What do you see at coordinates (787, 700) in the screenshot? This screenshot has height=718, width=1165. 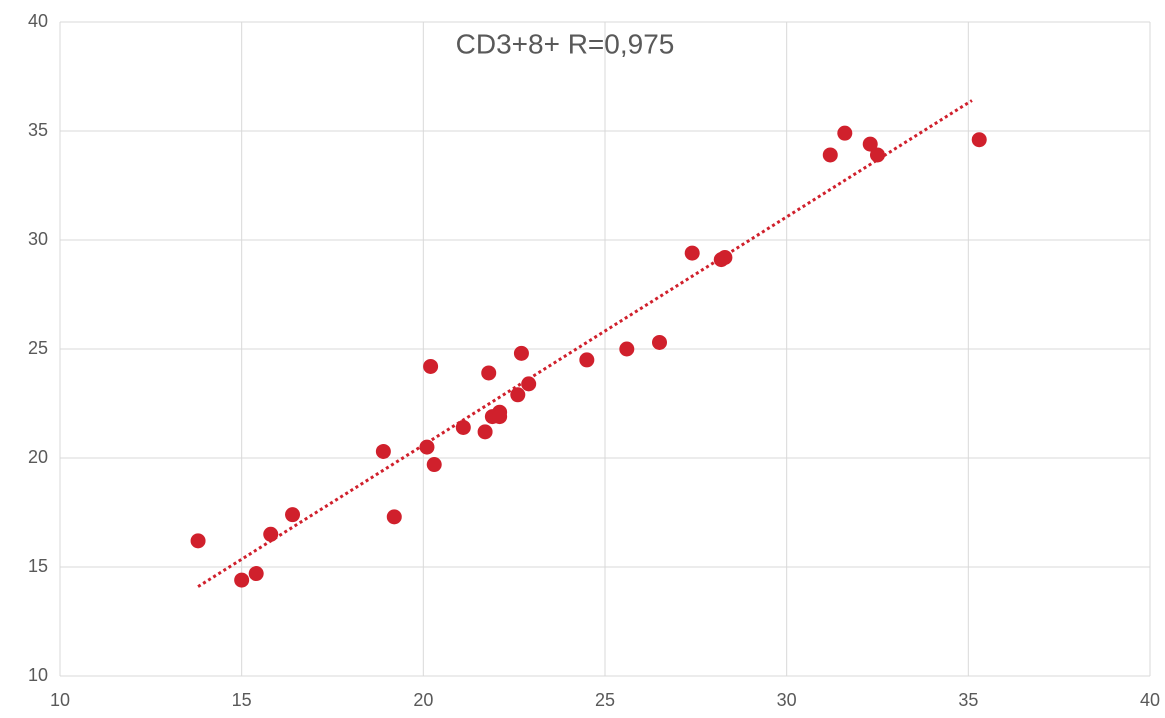 I see `x-tick-label: 30` at bounding box center [787, 700].